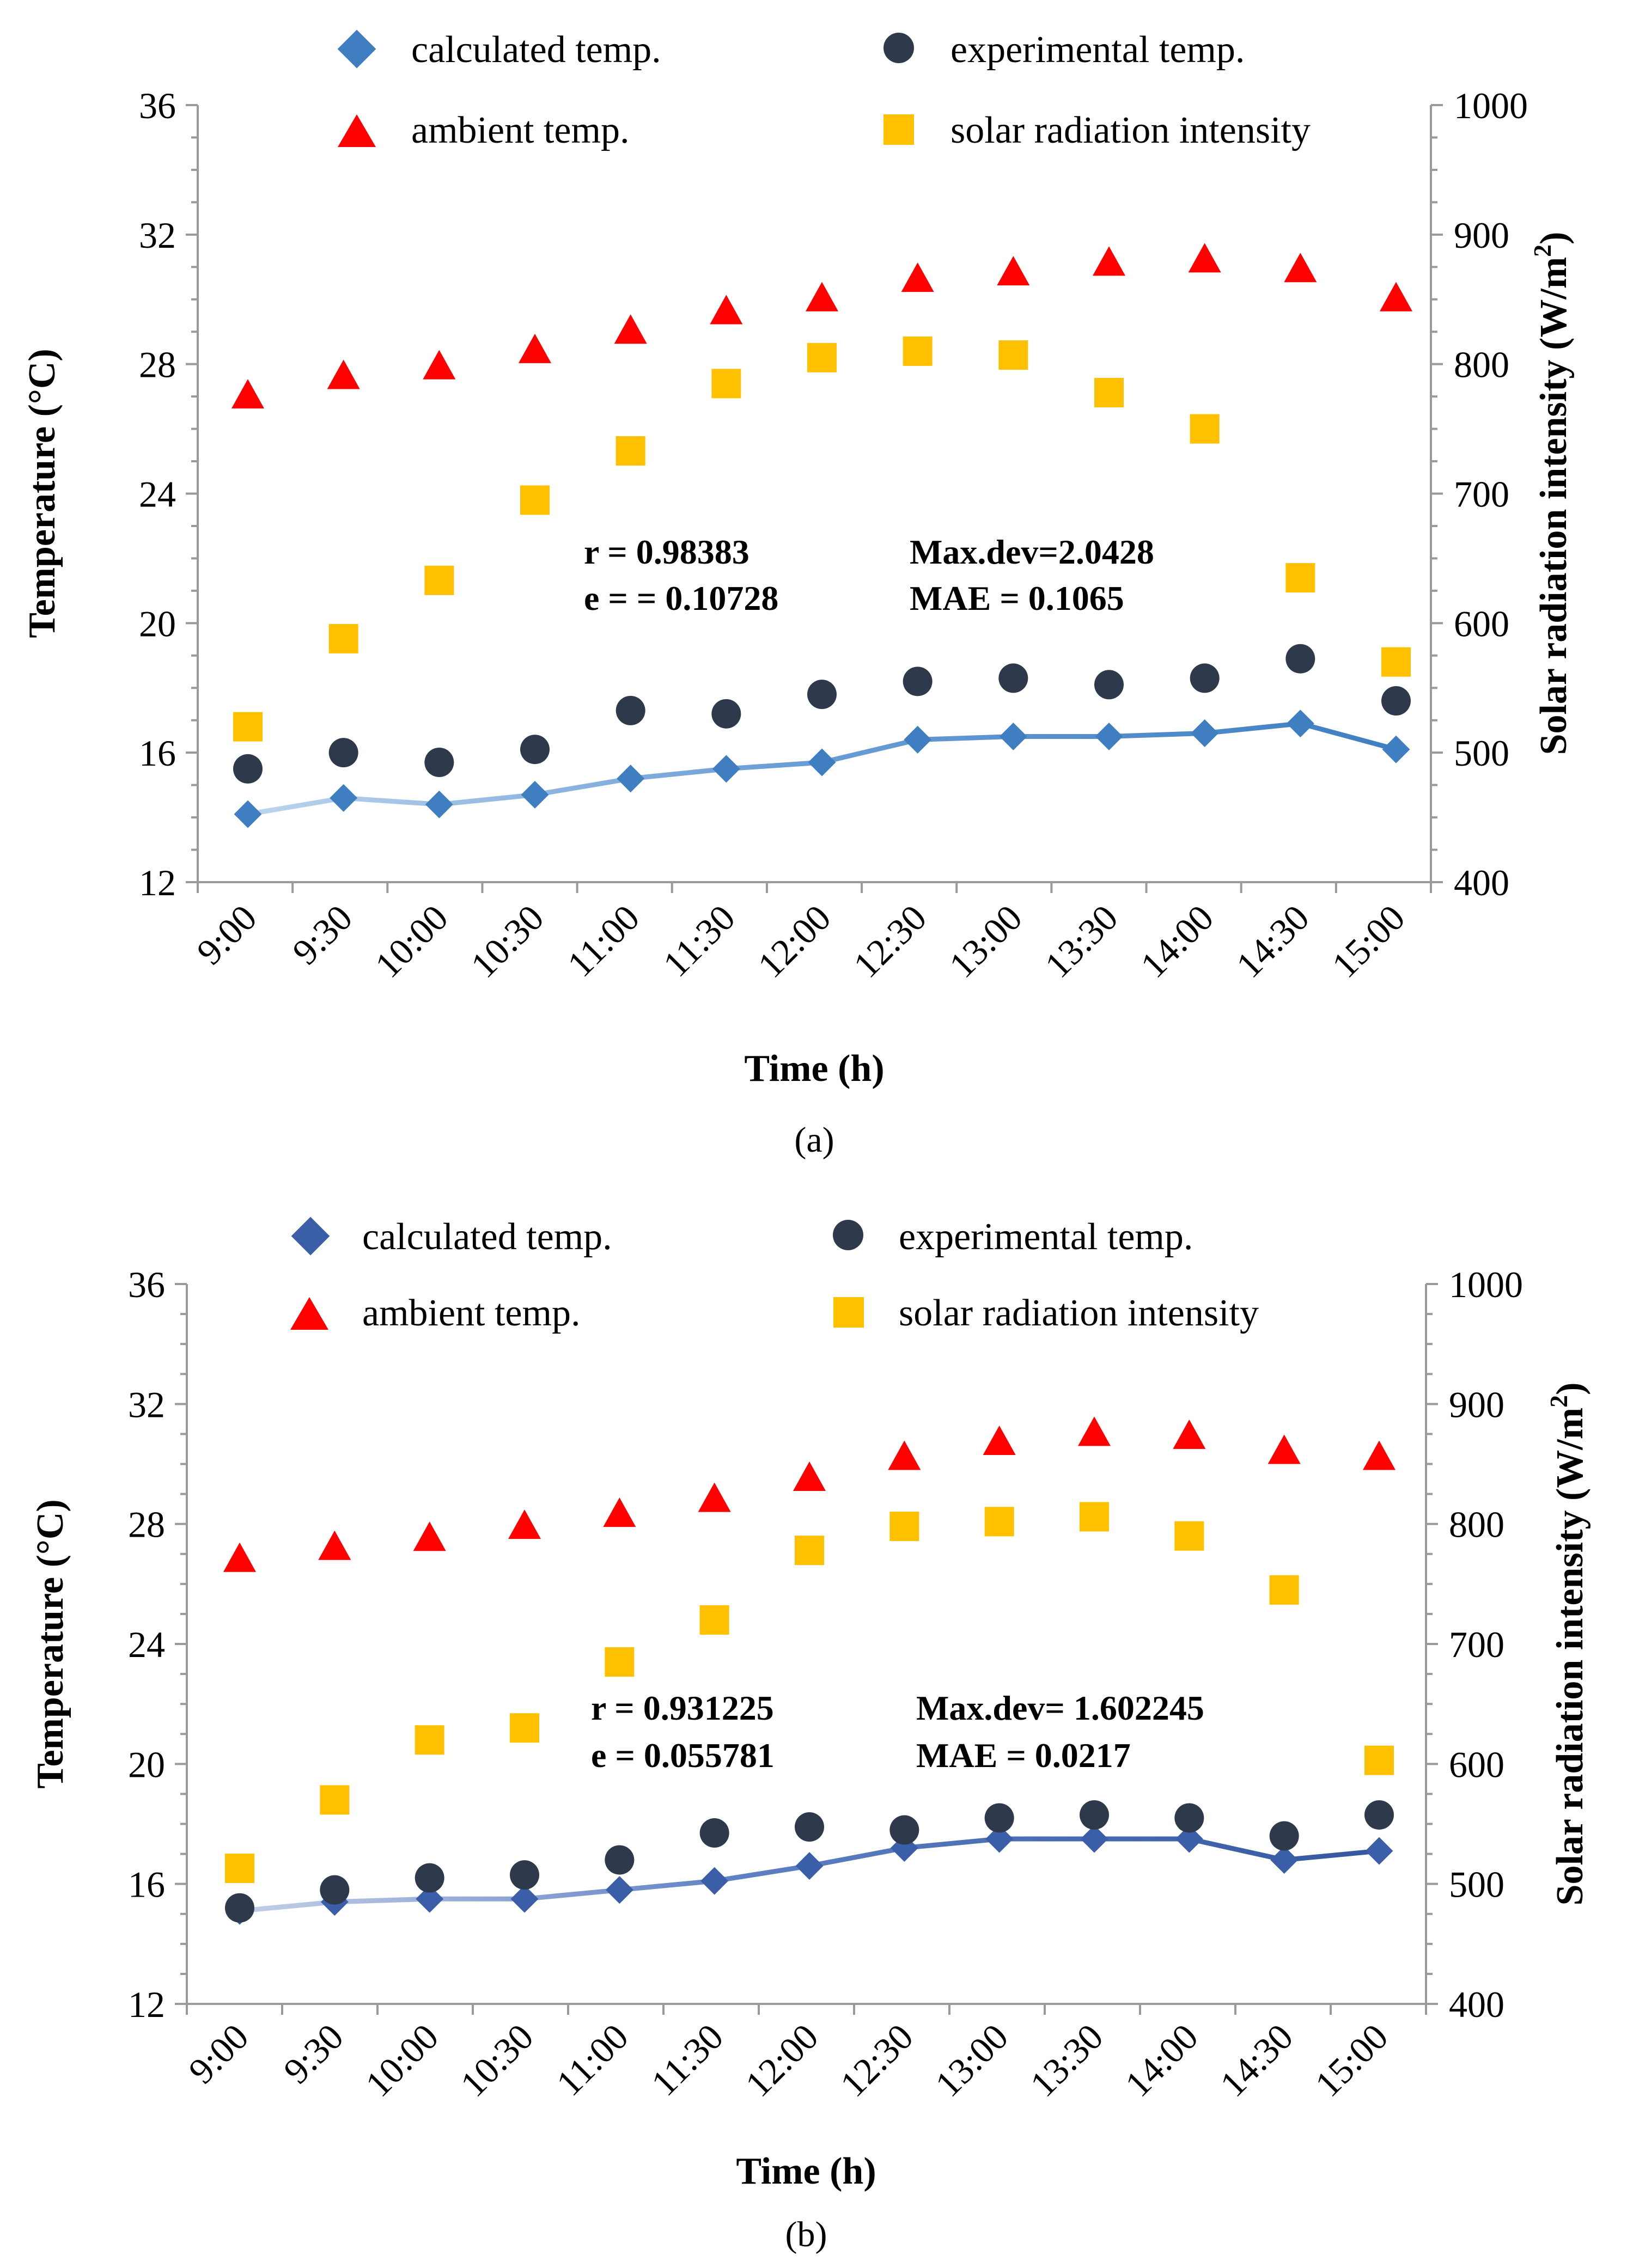 The width and height of the screenshot is (1627, 2268). I want to click on y-tick-label: 12, so click(158, 882).